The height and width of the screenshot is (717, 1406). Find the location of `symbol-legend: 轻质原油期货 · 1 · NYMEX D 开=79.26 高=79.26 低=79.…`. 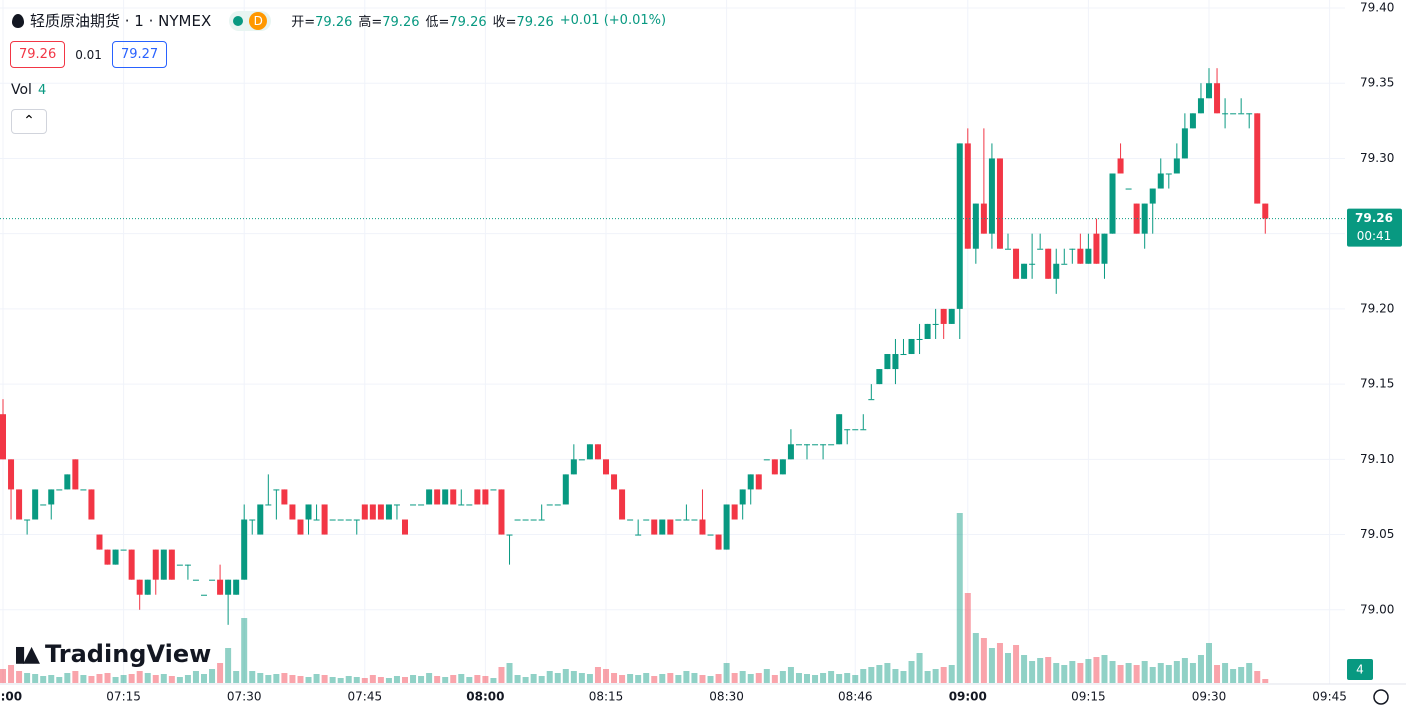

symbol-legend: 轻质原油期货 · 1 · NYMEX D 开=79.26 高=79.26 低=79.… is located at coordinates (342, 20).